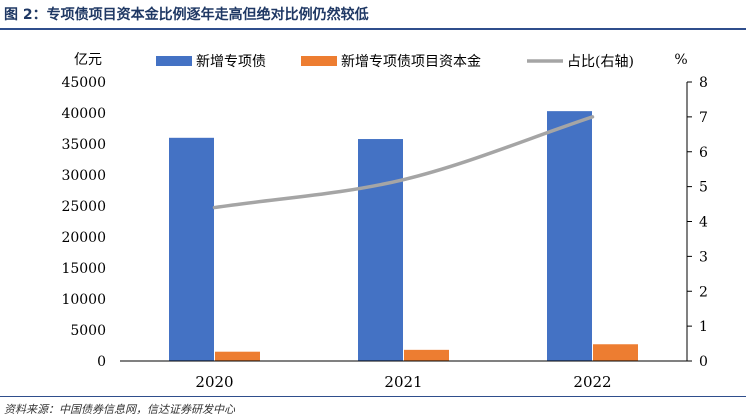 This screenshot has width=746, height=417. Describe the element at coordinates (83, 207) in the screenshot. I see `left-tick-label: 25000` at that location.